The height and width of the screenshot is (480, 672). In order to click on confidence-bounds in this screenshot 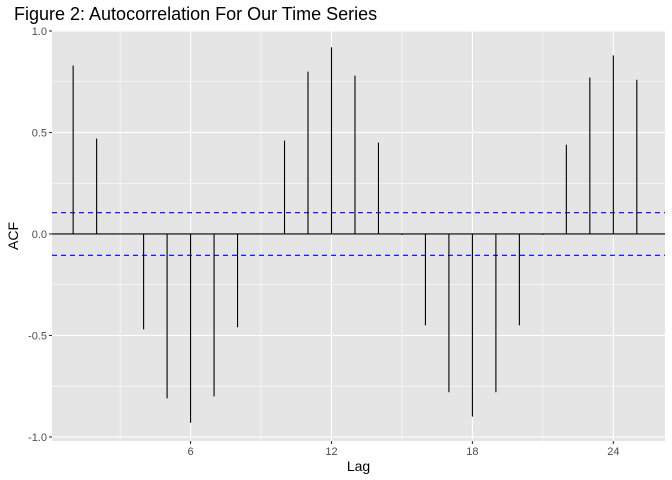, I will do `click(358, 234)`.